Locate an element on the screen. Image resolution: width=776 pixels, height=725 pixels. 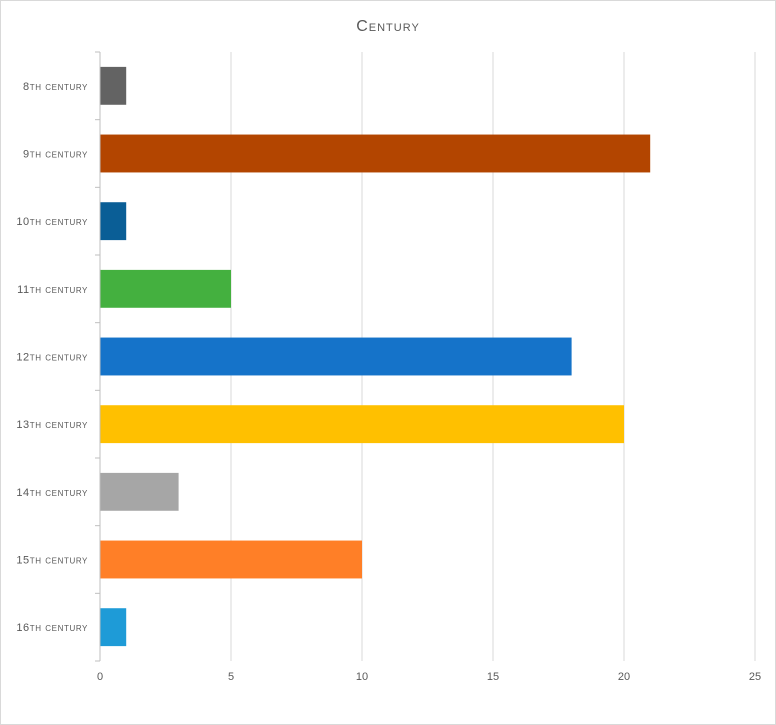
category-label: 12th century is located at coordinates (52, 358).